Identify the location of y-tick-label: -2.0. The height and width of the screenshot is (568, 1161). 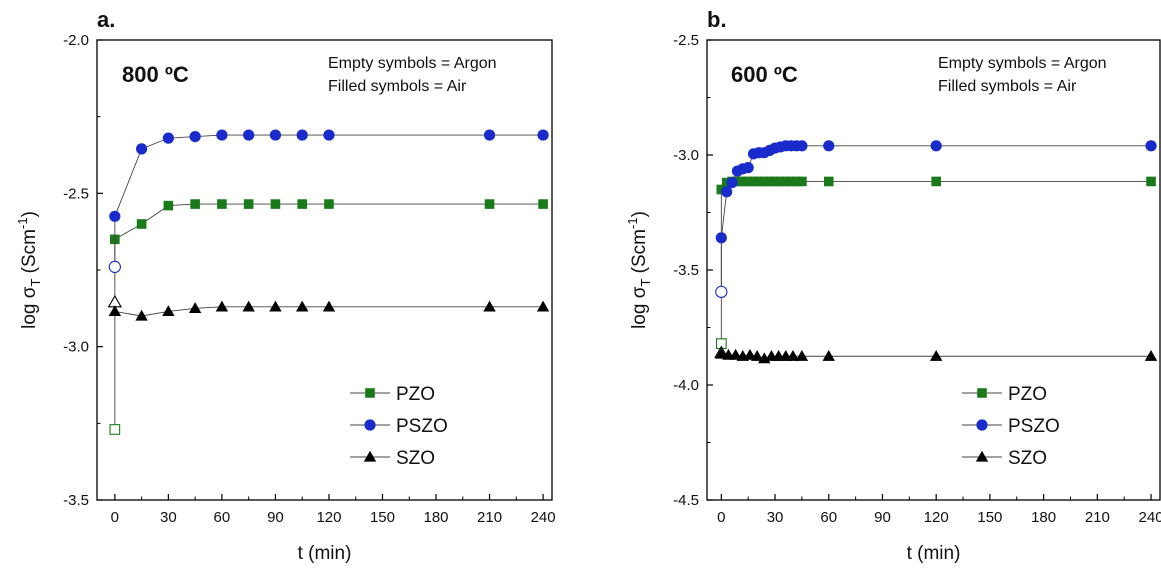
(76, 40).